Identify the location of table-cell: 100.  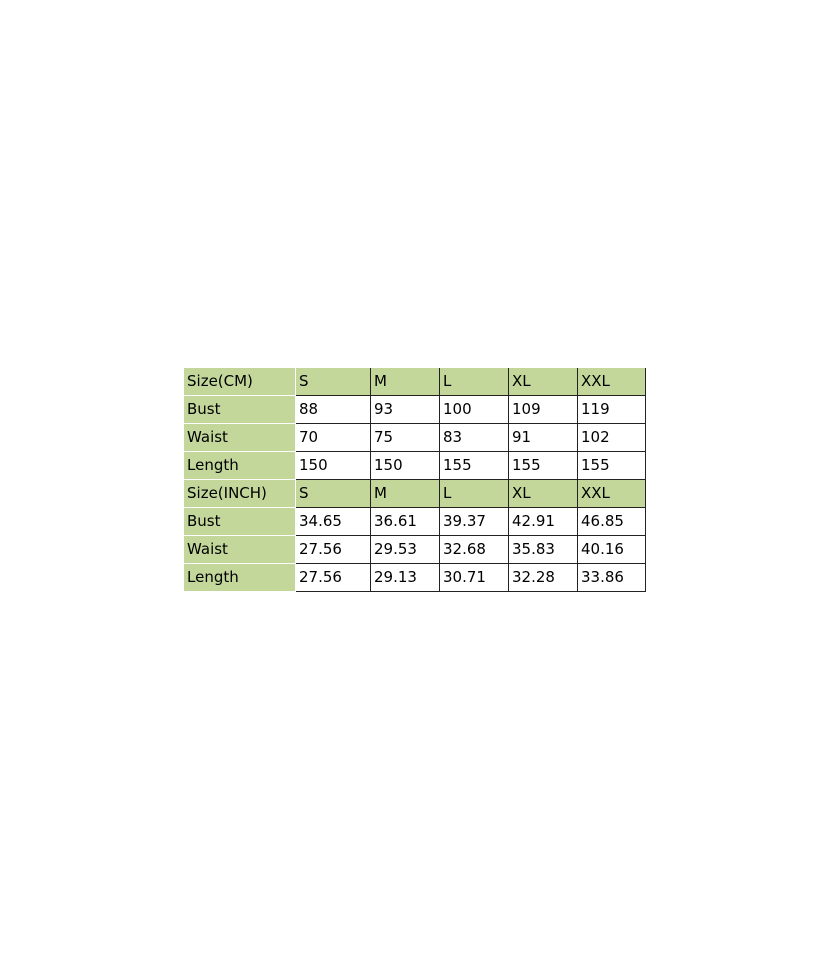
(474, 410).